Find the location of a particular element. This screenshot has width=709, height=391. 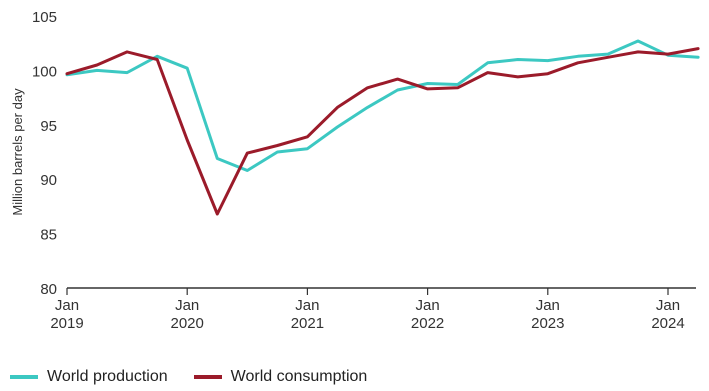

legend: World production World consumption is located at coordinates (188, 377).